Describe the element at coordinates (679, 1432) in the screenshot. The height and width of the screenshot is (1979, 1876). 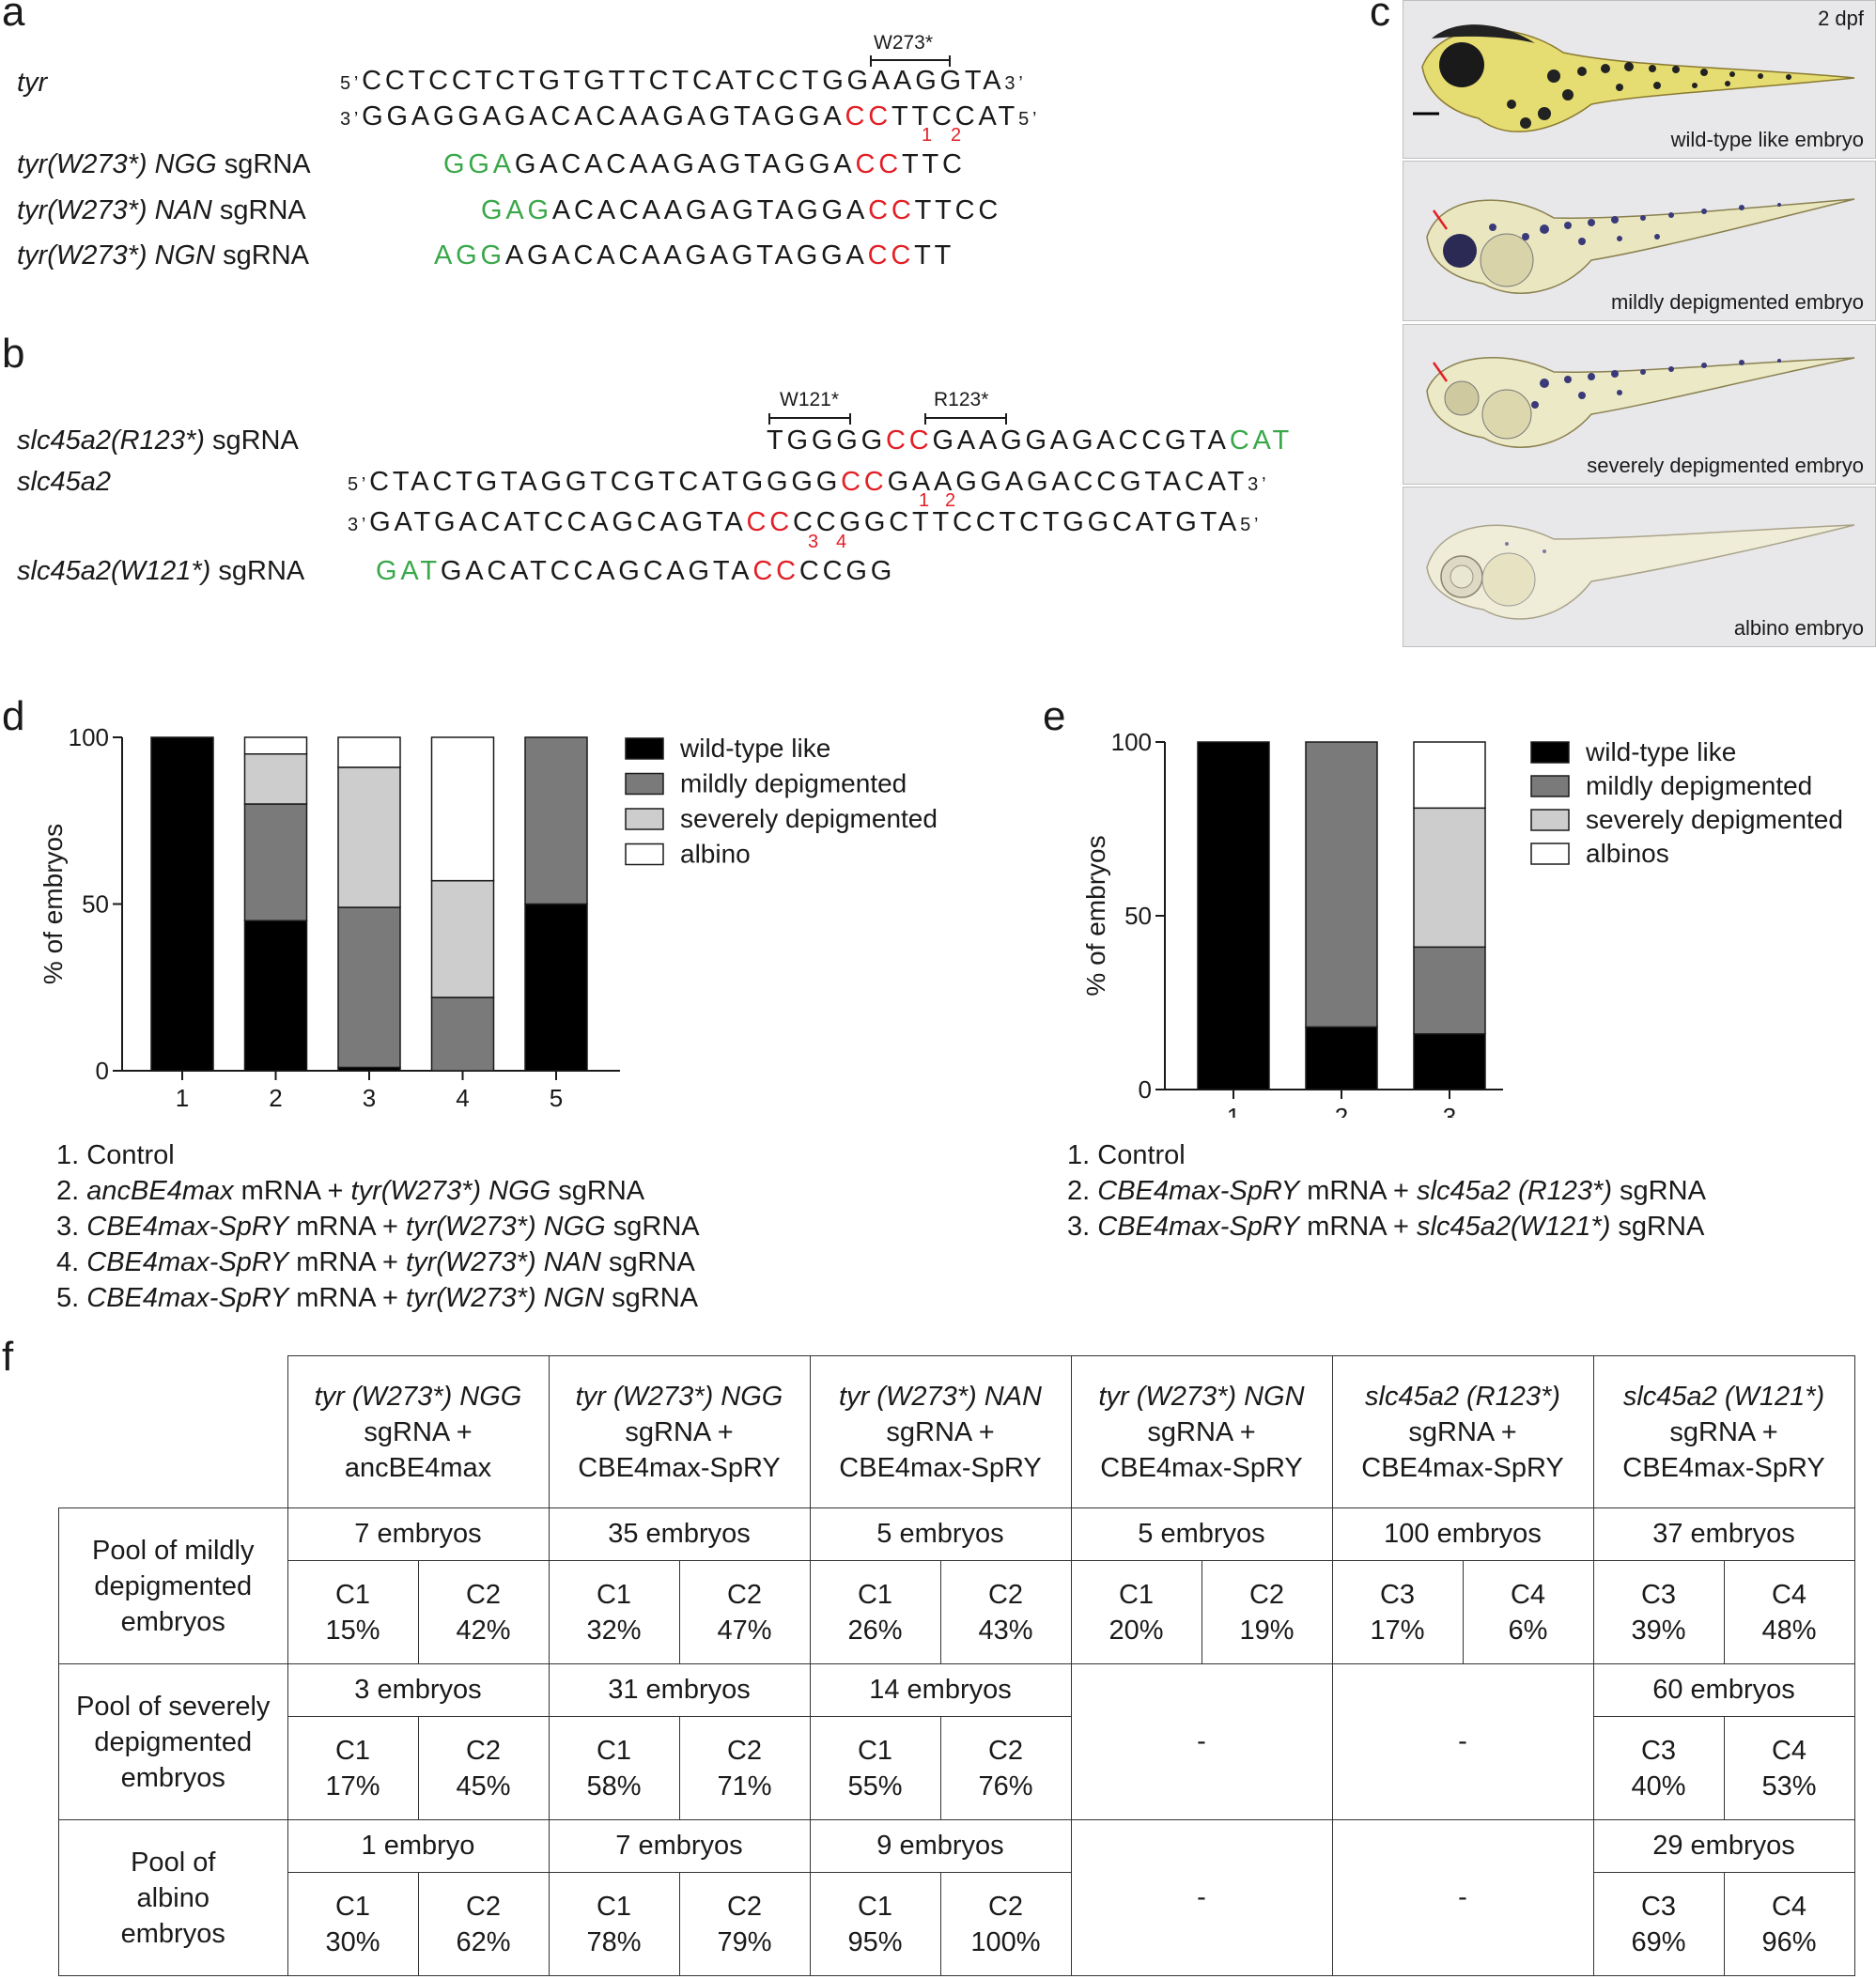
I see `table-column-header: tyr (W273*) NGG sgRNA + CBE4max-SpRY` at that location.